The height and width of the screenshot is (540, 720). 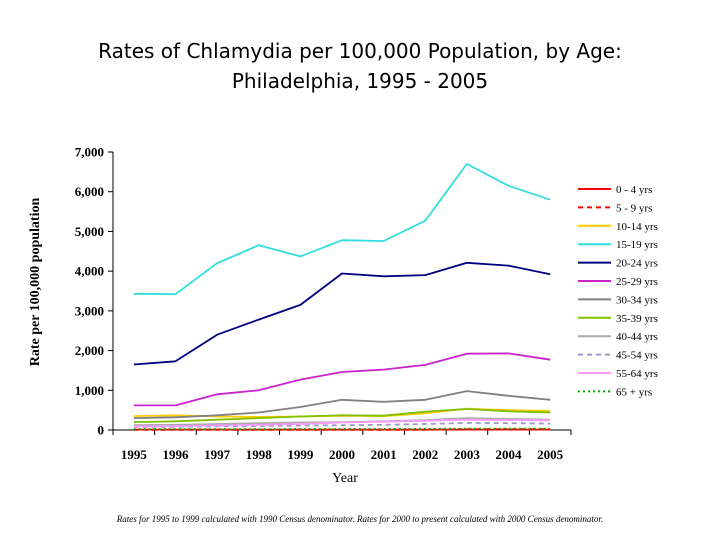 I want to click on chart-title-line-2: Philadelphia, 1995 - 2005, so click(x=360, y=81).